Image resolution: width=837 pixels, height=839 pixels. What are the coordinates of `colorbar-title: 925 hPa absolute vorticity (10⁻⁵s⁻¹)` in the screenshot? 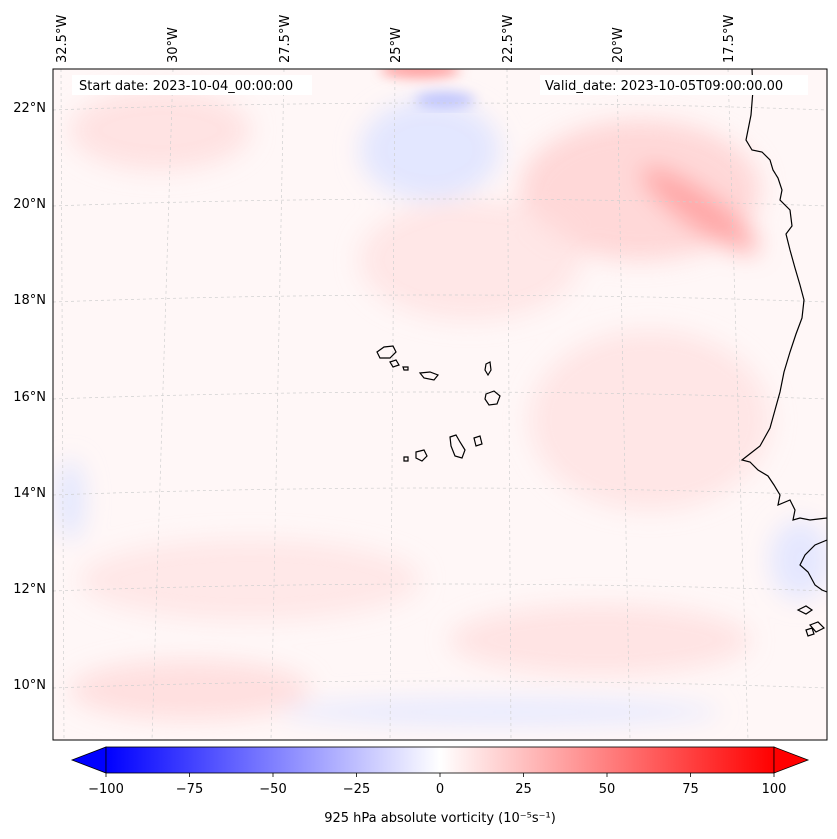 It's located at (440, 818).